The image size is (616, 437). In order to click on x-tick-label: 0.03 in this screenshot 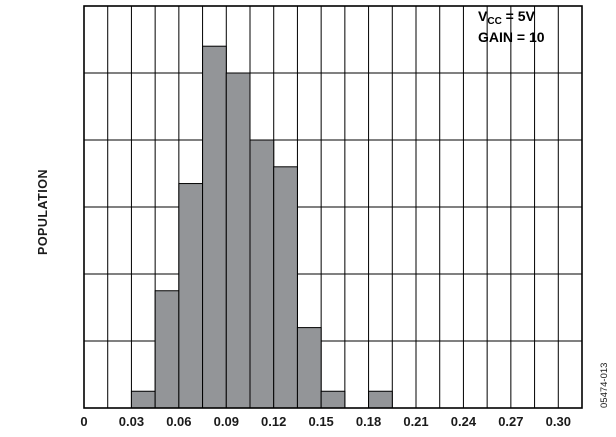, I will do `click(131, 421)`.